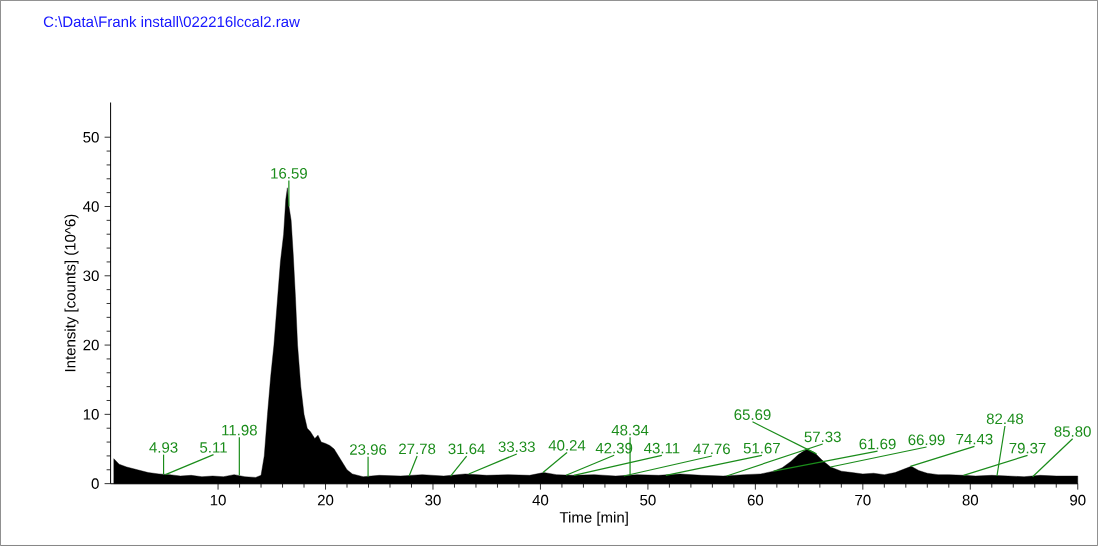  I want to click on annotation: 85.80, so click(1072, 431).